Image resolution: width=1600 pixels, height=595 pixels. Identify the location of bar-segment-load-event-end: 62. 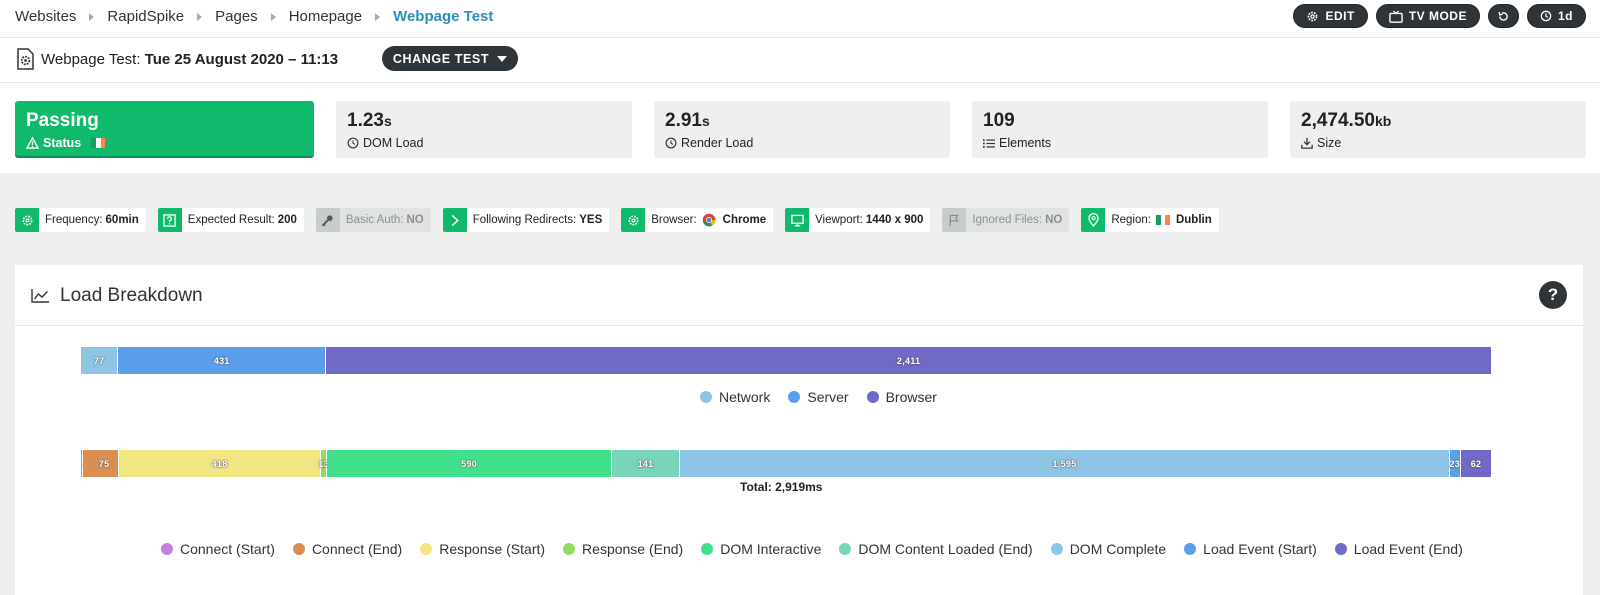
(1476, 463).